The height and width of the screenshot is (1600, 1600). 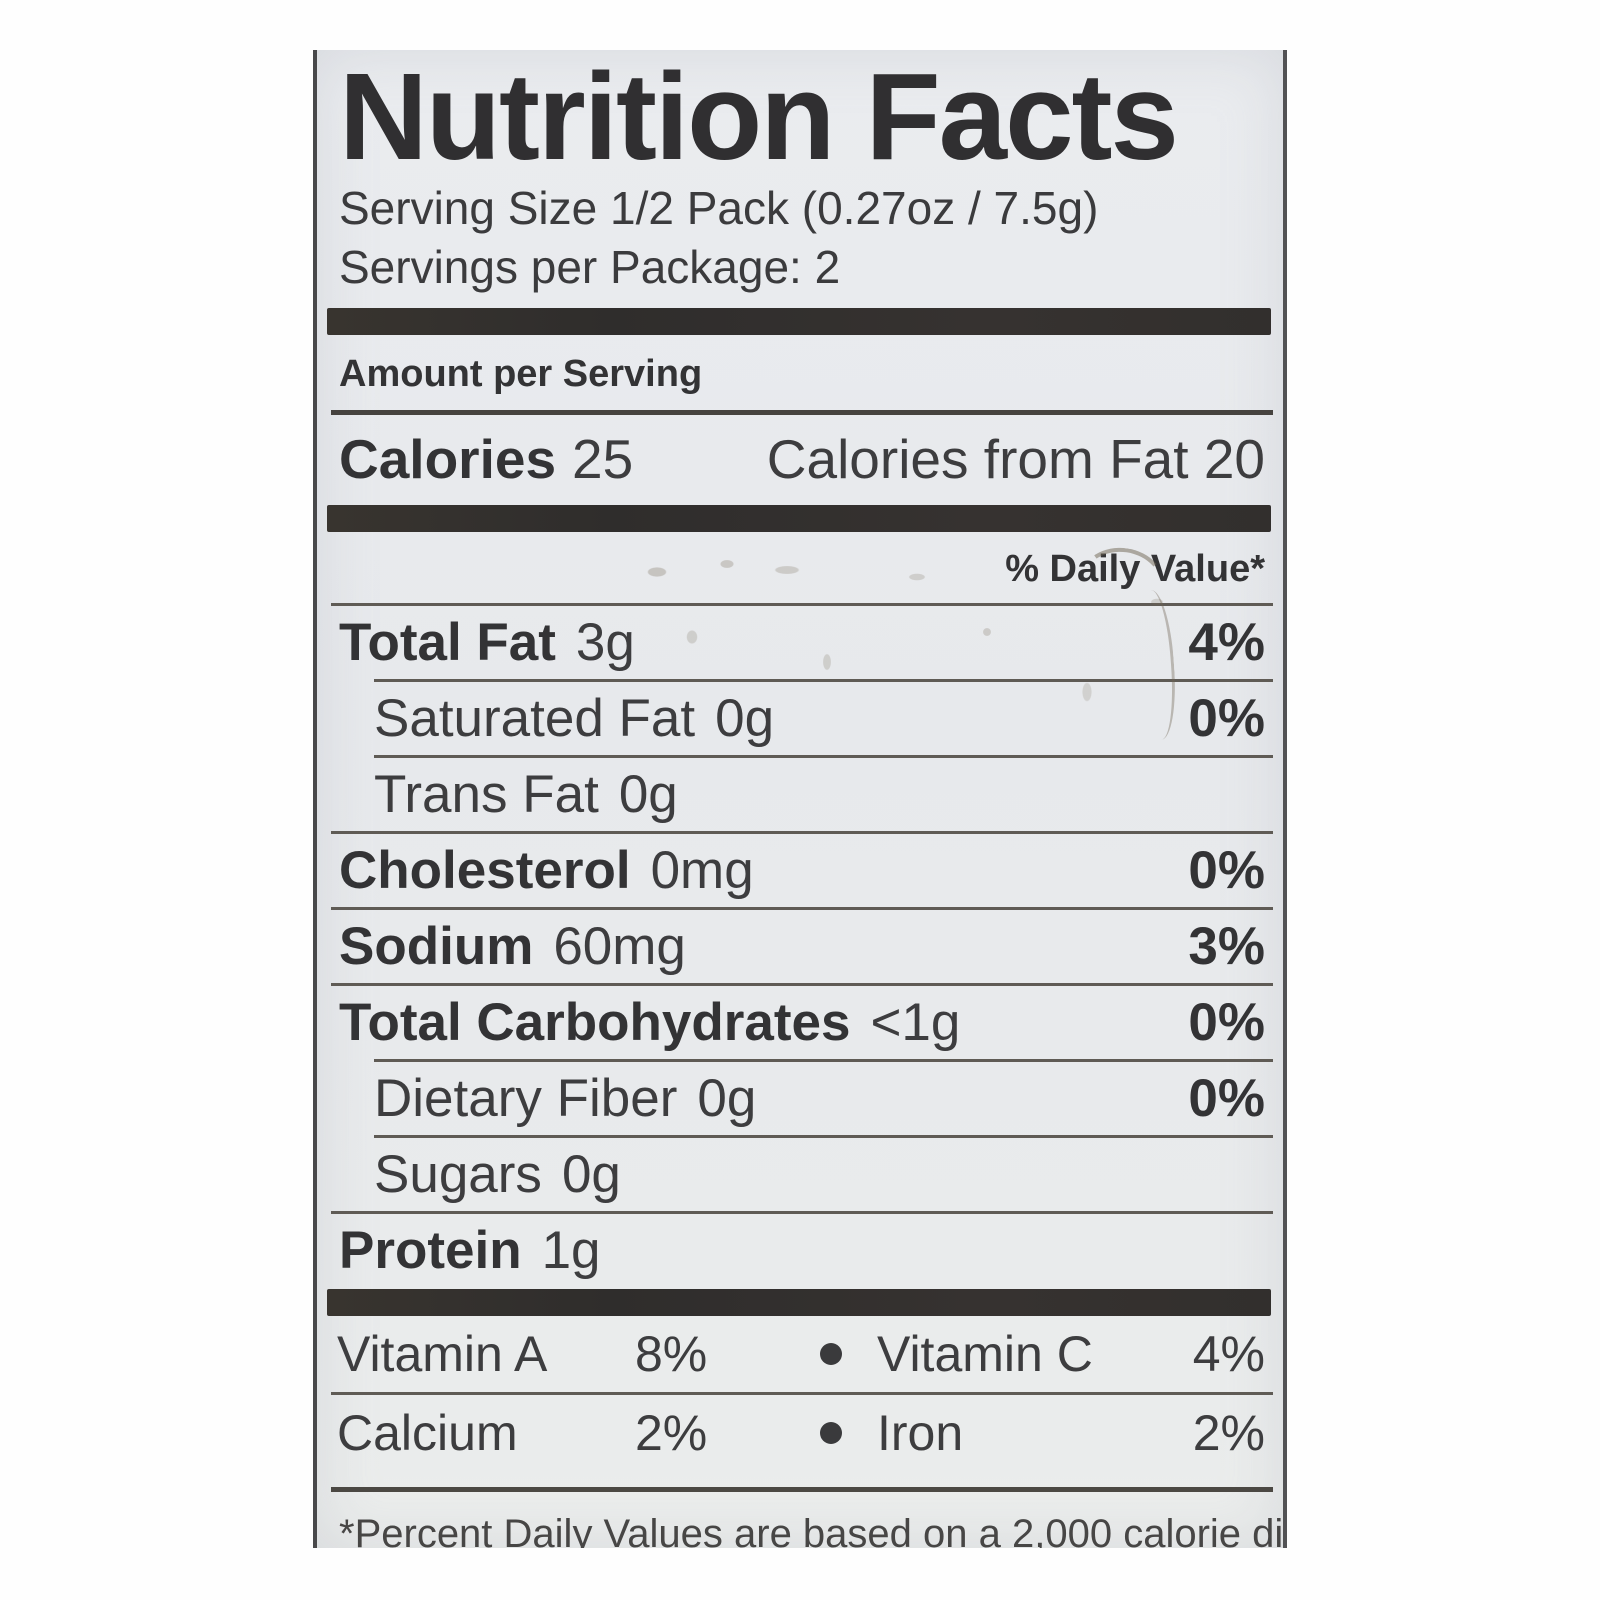 I want to click on nutrient-amount: 0mg, so click(x=702, y=870).